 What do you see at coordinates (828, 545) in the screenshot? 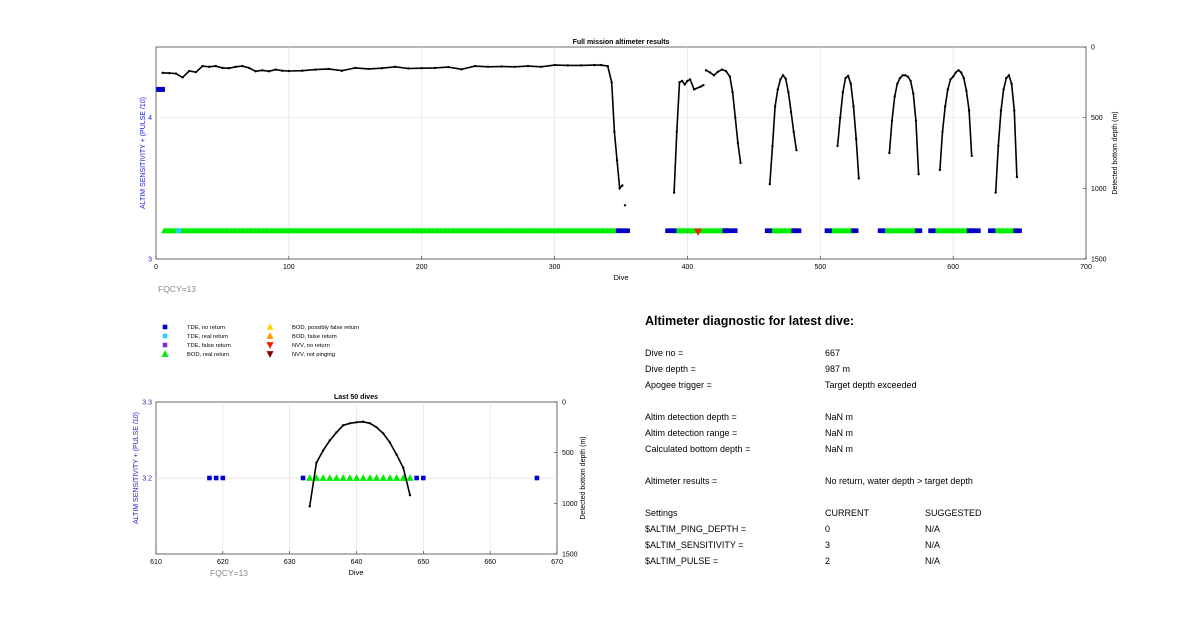
I see `setting-current: 3` at bounding box center [828, 545].